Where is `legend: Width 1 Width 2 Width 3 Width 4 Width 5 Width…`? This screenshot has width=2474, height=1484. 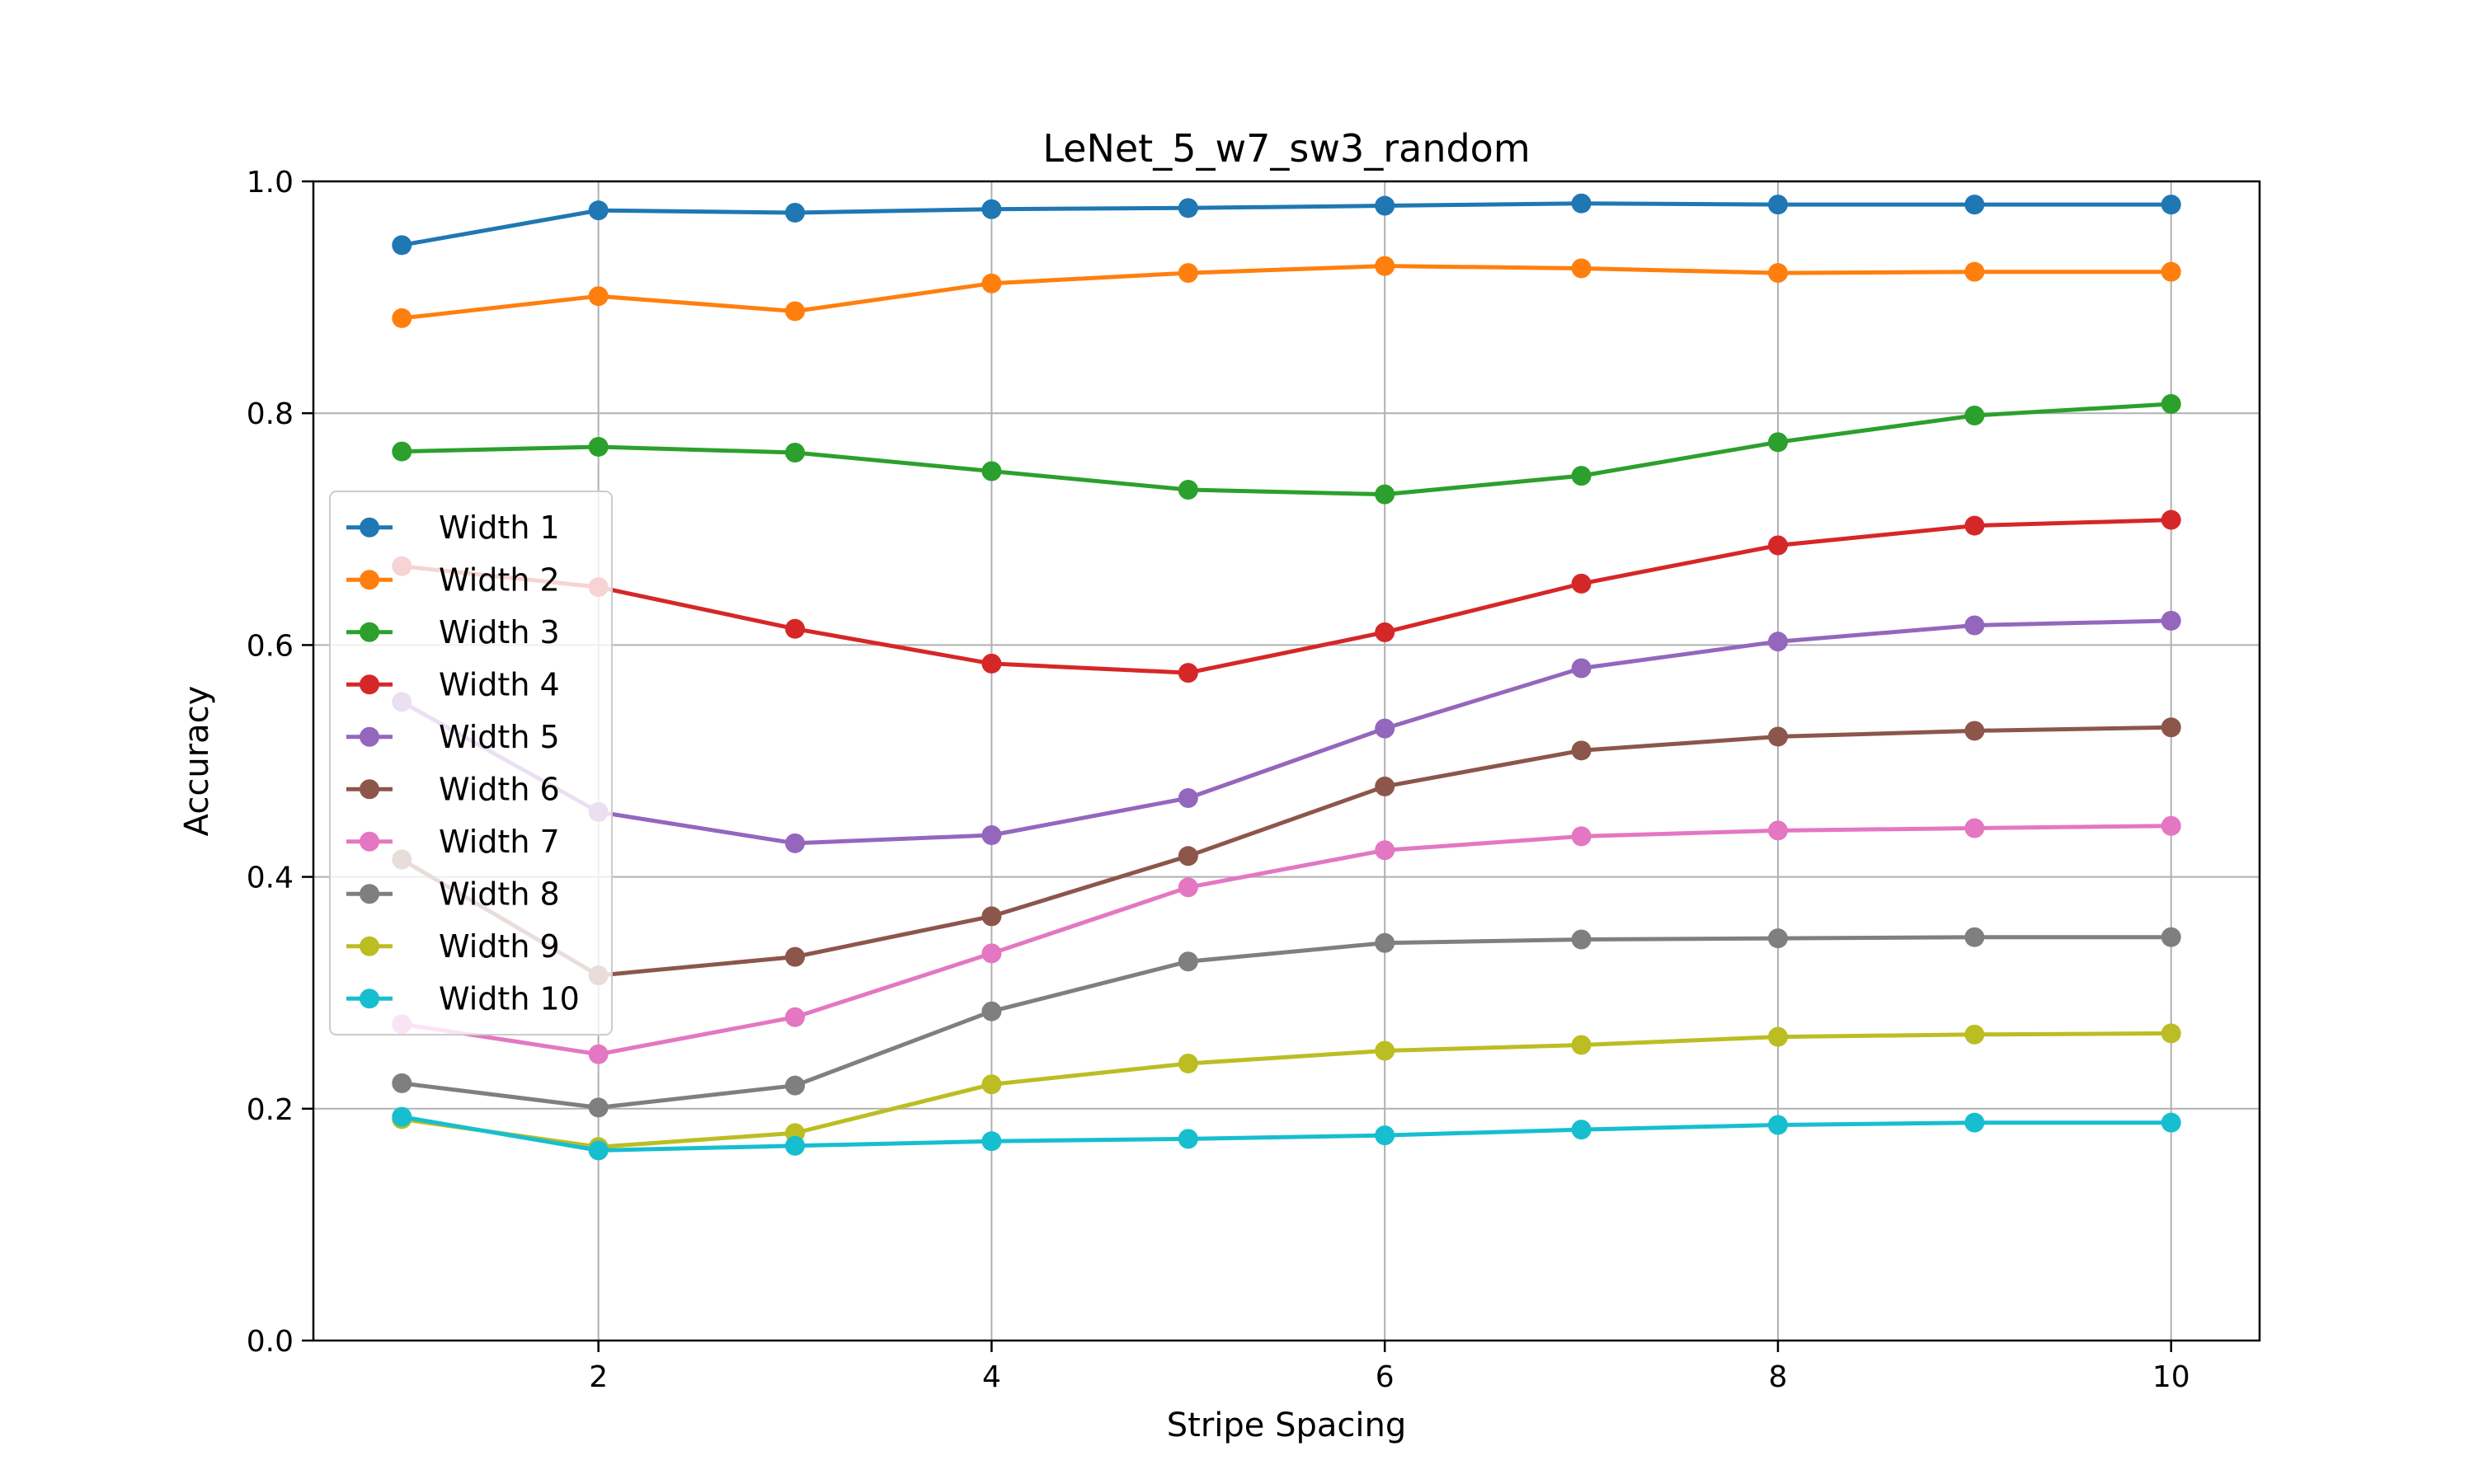 legend: Width 1 Width 2 Width 3 Width 4 Width 5 Width… is located at coordinates (471, 763).